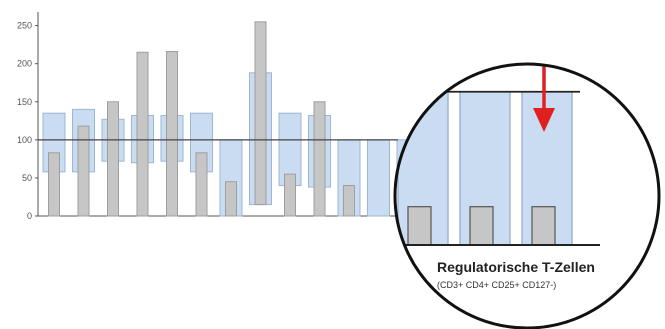 The height and width of the screenshot is (329, 665). What do you see at coordinates (544, 120) in the screenshot?
I see `down-arrow-icon` at bounding box center [544, 120].